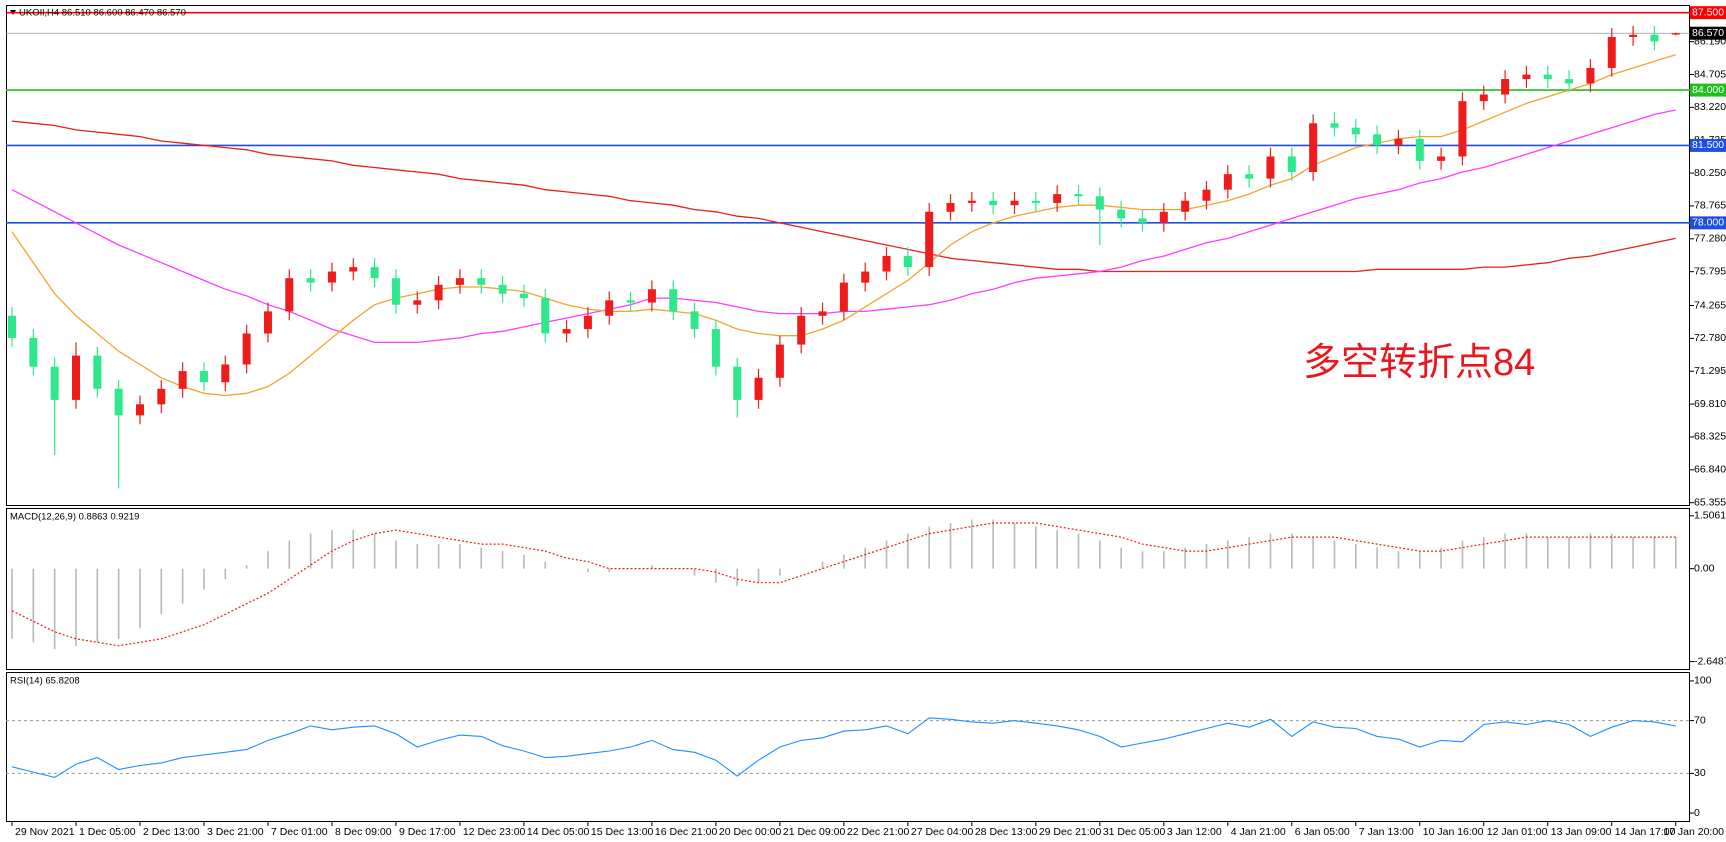 Image resolution: width=1726 pixels, height=842 pixels. I want to click on x-tick-label: 29 Dec 21:00, so click(1070, 832).